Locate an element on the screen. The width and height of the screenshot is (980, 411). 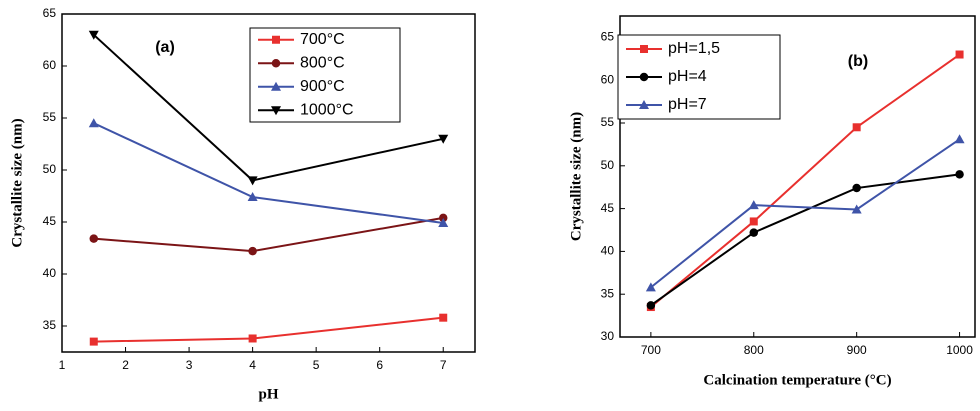
x-tick-label: 700 is located at coordinates (651, 350).